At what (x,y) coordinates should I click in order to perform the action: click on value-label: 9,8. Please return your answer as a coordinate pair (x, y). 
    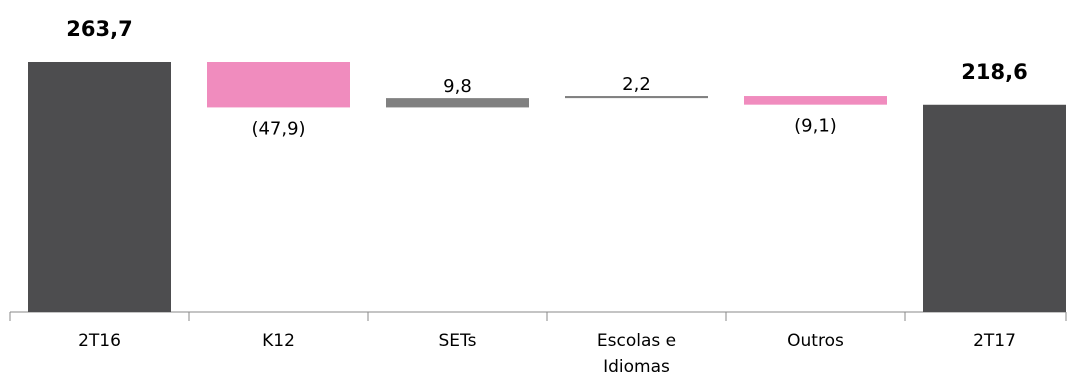
    Looking at the image, I should click on (457, 86).